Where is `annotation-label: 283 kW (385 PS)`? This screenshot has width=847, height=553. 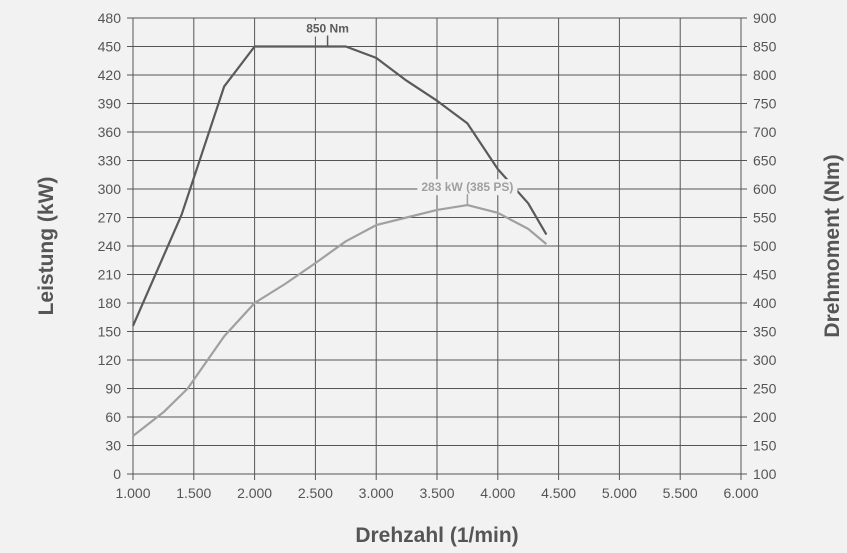 annotation-label: 283 kW (385 PS) is located at coordinates (467, 187).